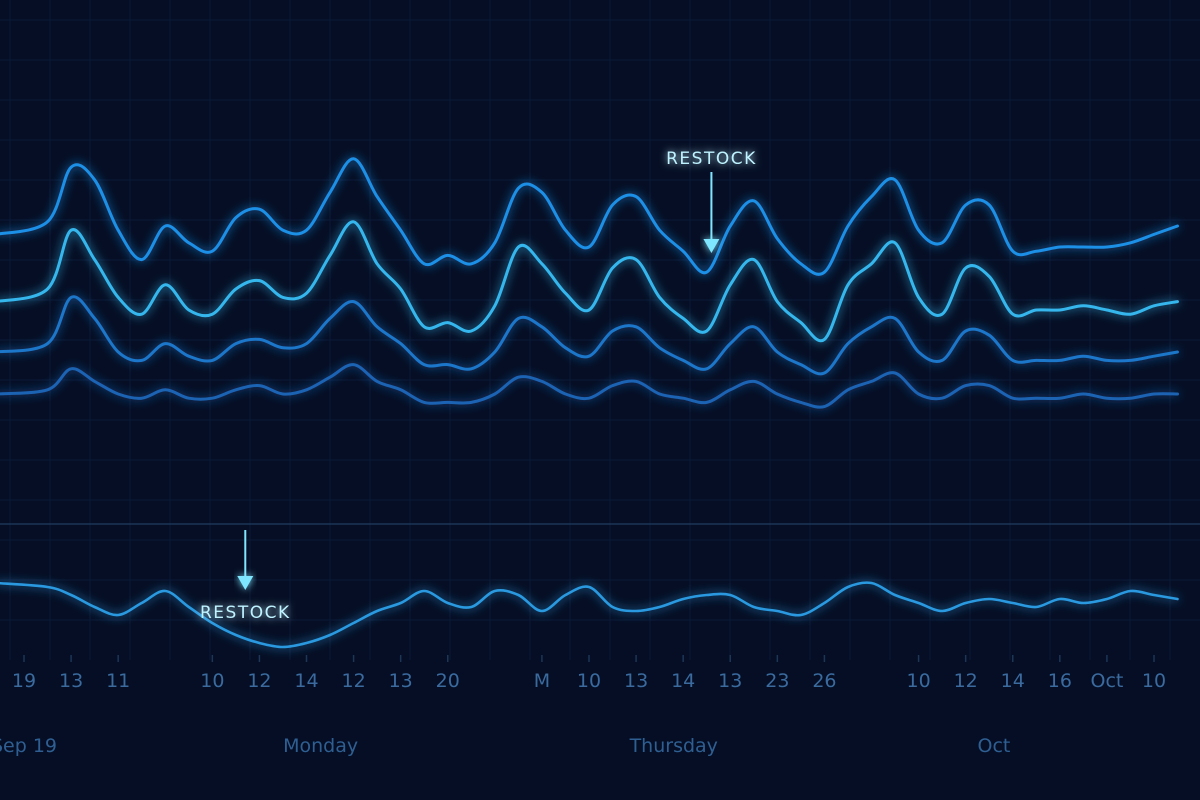  What do you see at coordinates (824, 681) in the screenshot?
I see `x-tick-label: 26` at bounding box center [824, 681].